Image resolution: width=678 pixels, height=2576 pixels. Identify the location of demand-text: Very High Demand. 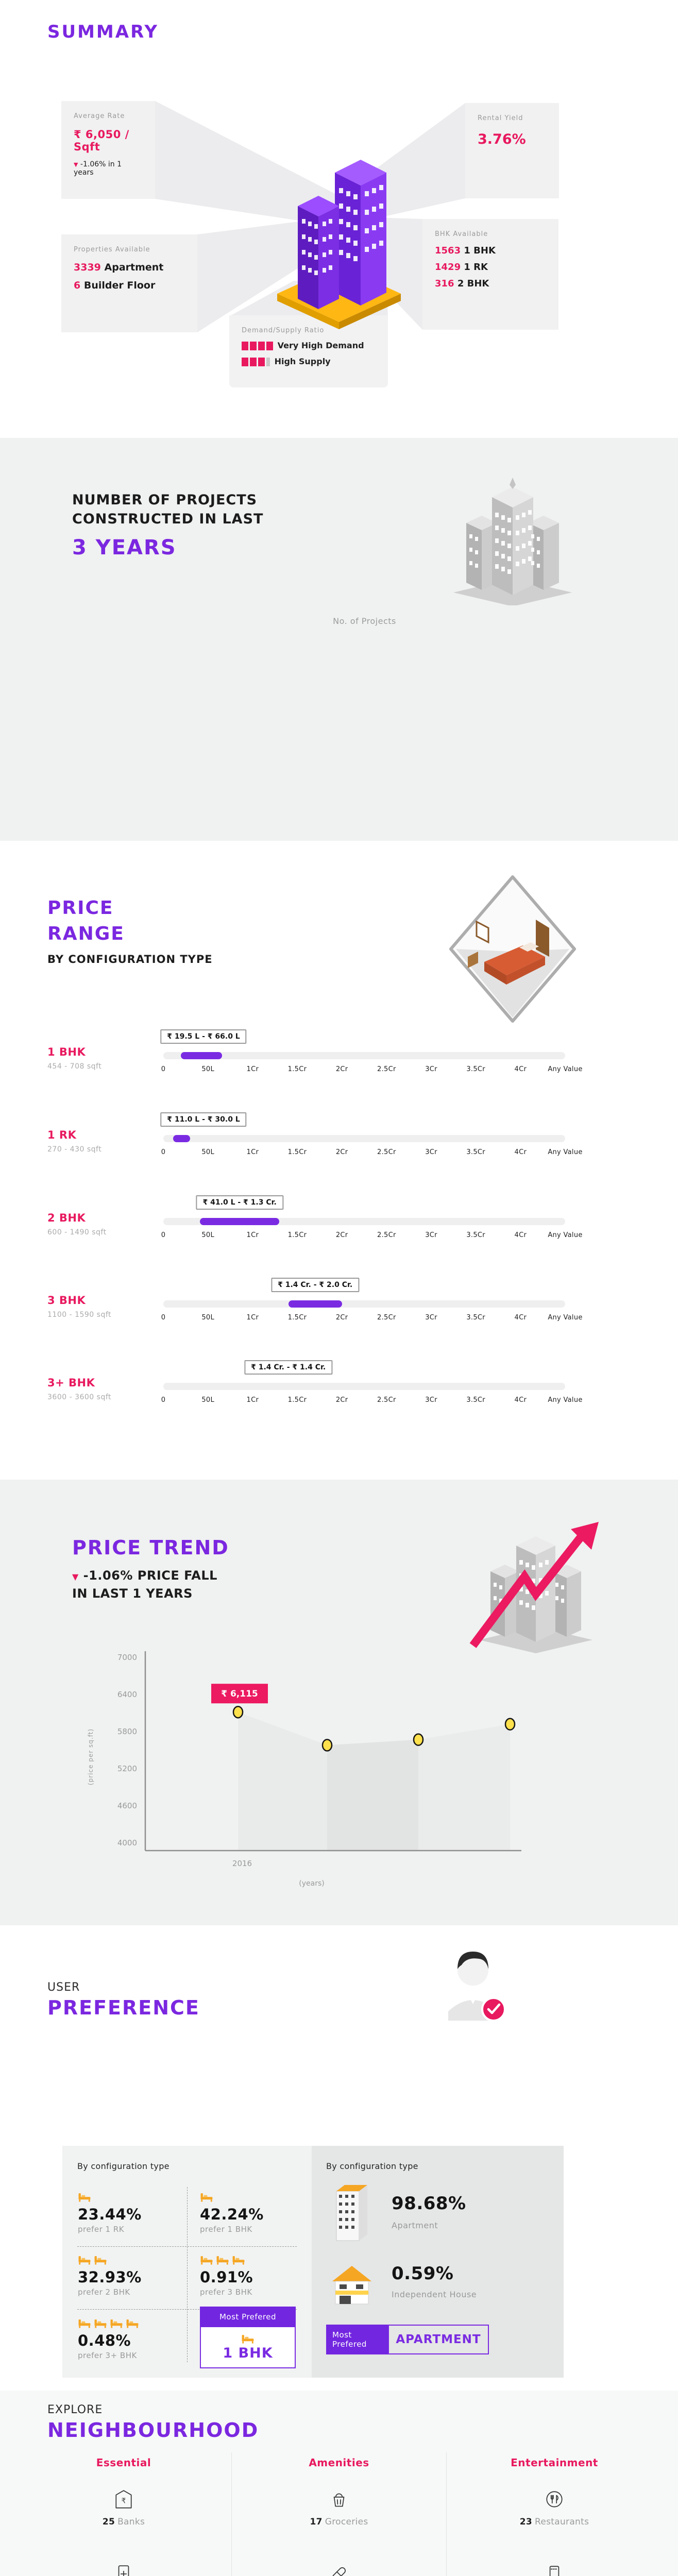
(320, 345).